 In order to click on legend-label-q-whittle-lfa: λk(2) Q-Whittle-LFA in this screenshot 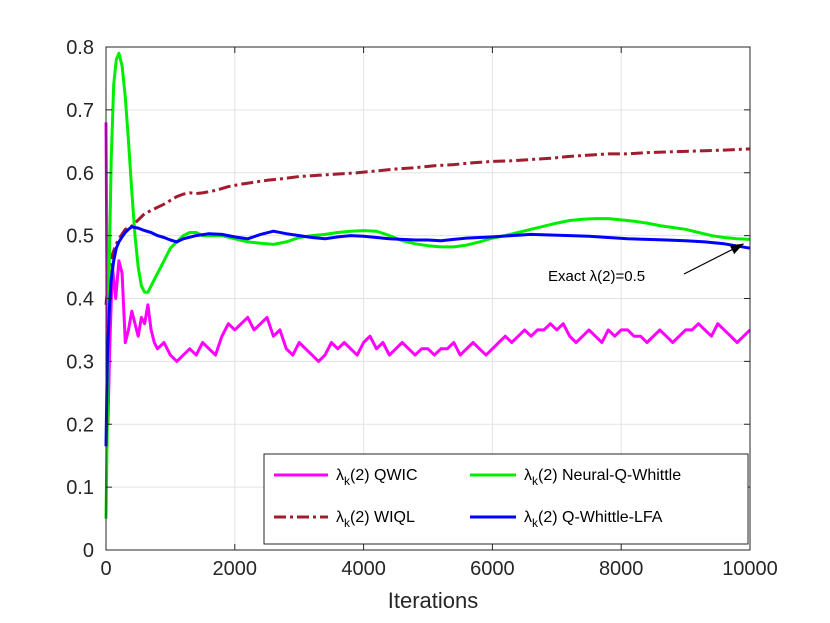, I will do `click(593, 519)`.